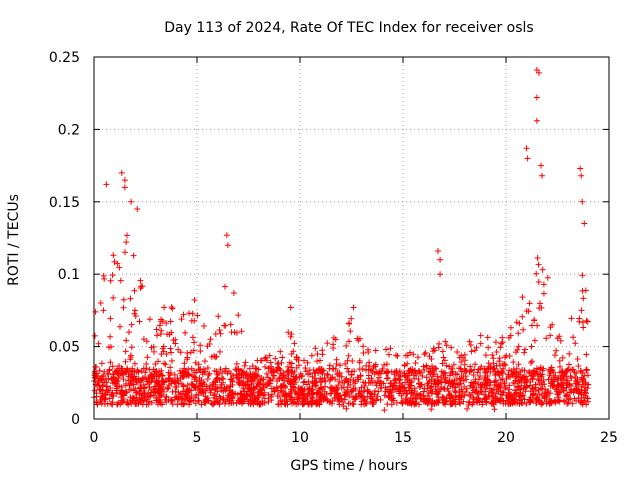  What do you see at coordinates (69, 130) in the screenshot?
I see `y-tick-label: 0.2` at bounding box center [69, 130].